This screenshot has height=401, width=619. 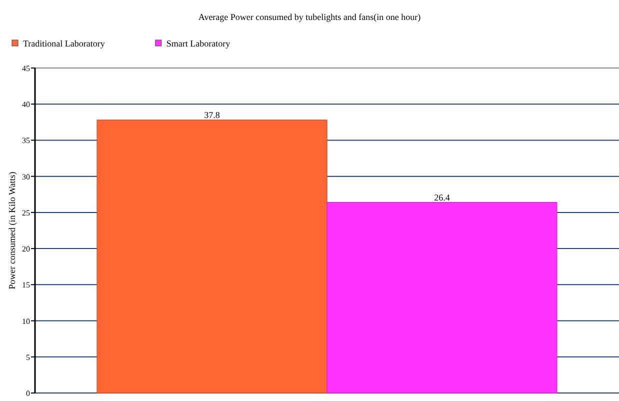 What do you see at coordinates (12, 231) in the screenshot?
I see `y-axis-title: Power consumed (in Kilo Watts)` at bounding box center [12, 231].